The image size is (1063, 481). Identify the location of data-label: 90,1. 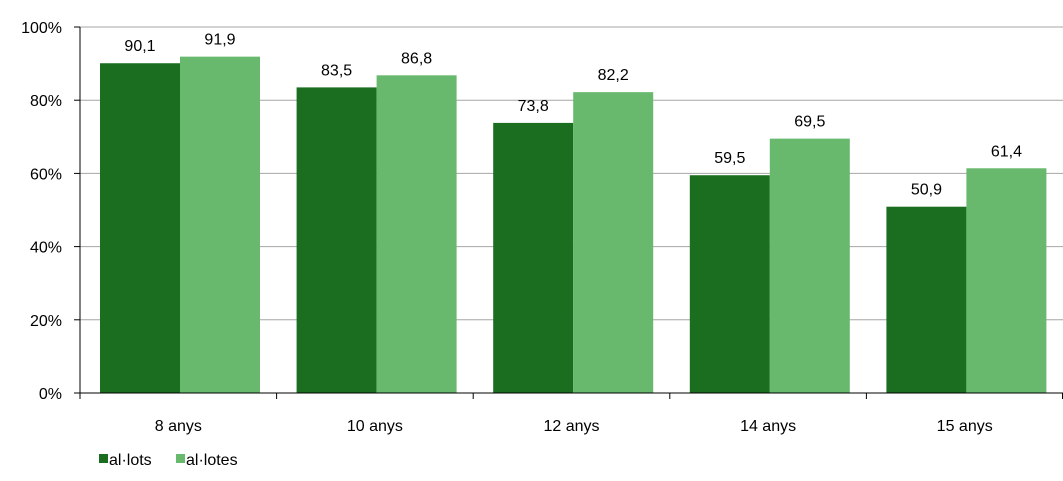
(139, 46).